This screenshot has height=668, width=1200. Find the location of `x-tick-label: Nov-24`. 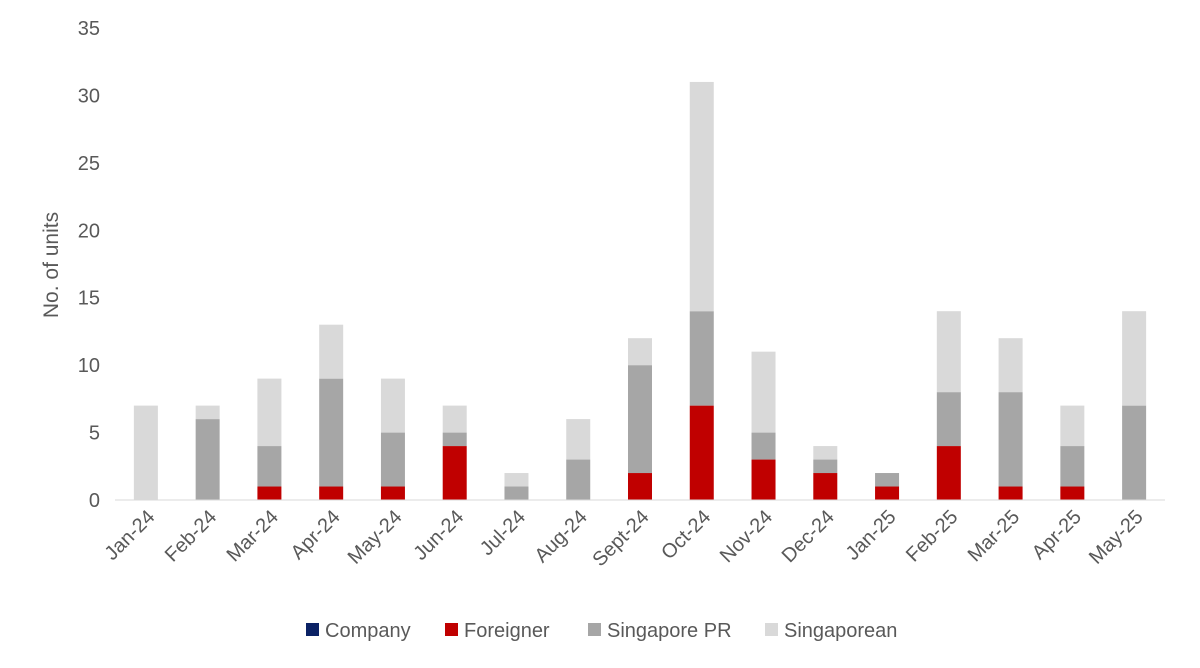

x-tick-label: Nov-24 is located at coordinates (746, 536).